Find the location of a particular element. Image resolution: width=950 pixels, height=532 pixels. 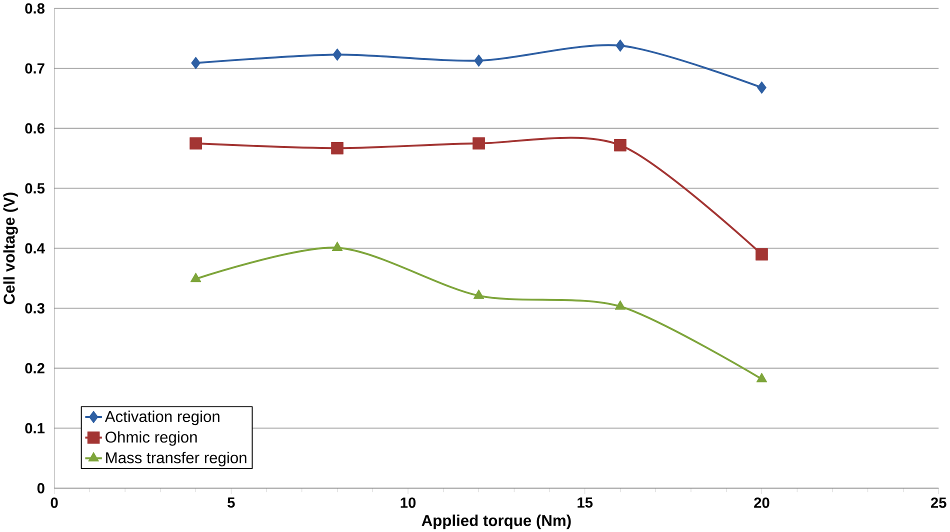

x-tick-label: 15 is located at coordinates (585, 502).